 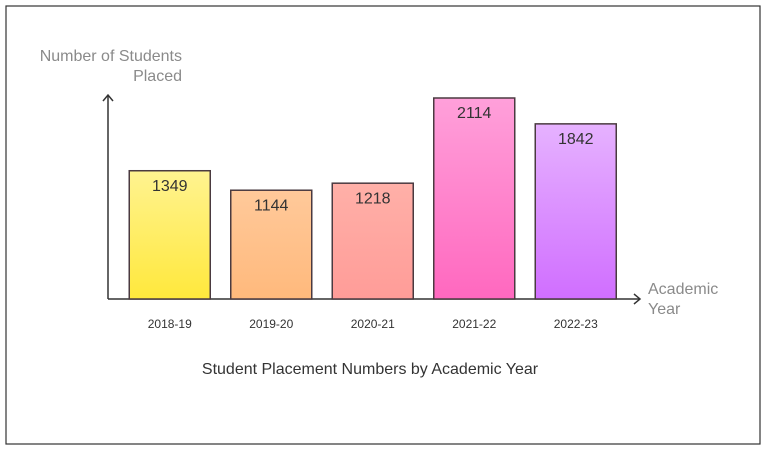 What do you see at coordinates (373, 324) in the screenshot?
I see `x-tick-label: 2020-21` at bounding box center [373, 324].